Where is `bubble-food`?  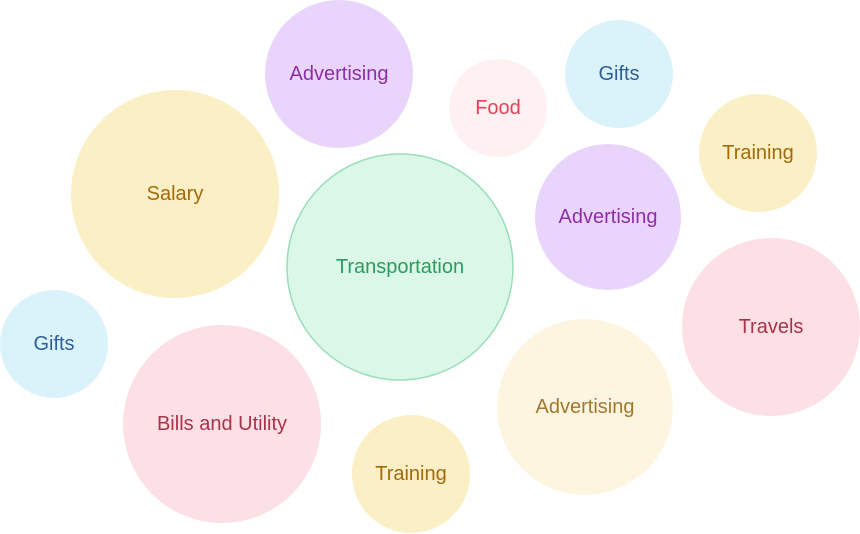
bubble-food is located at coordinates (498, 108).